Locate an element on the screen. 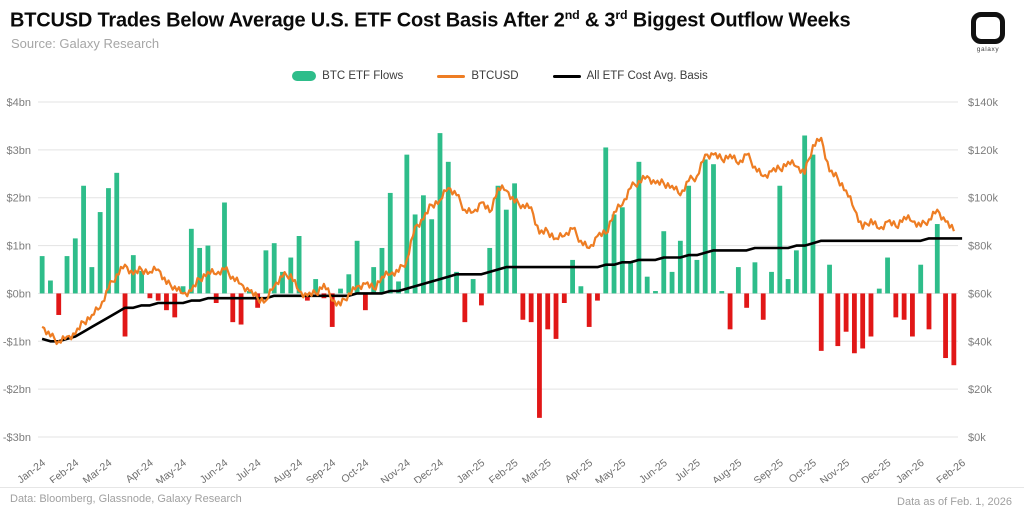 The width and height of the screenshot is (1024, 523). y-tick-left: $2bn is located at coordinates (19, 199).